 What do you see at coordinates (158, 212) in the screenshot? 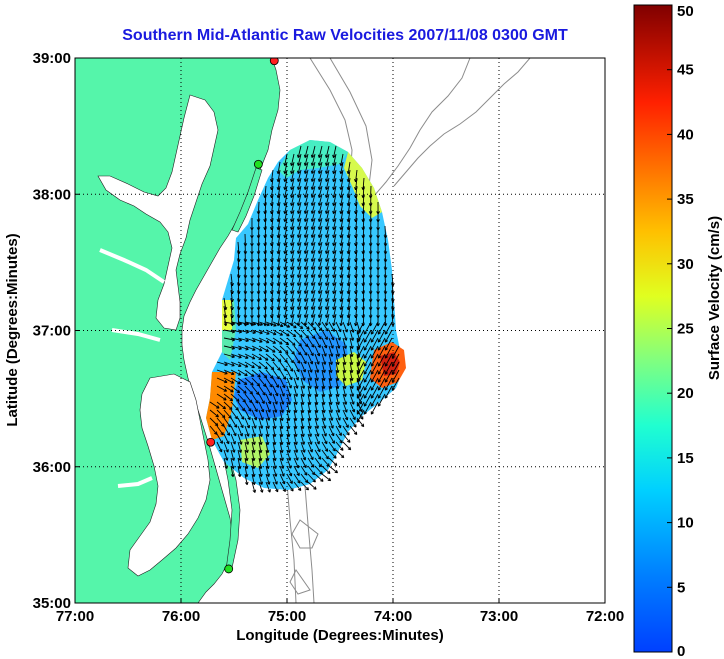
I see `bay-water` at bounding box center [158, 212].